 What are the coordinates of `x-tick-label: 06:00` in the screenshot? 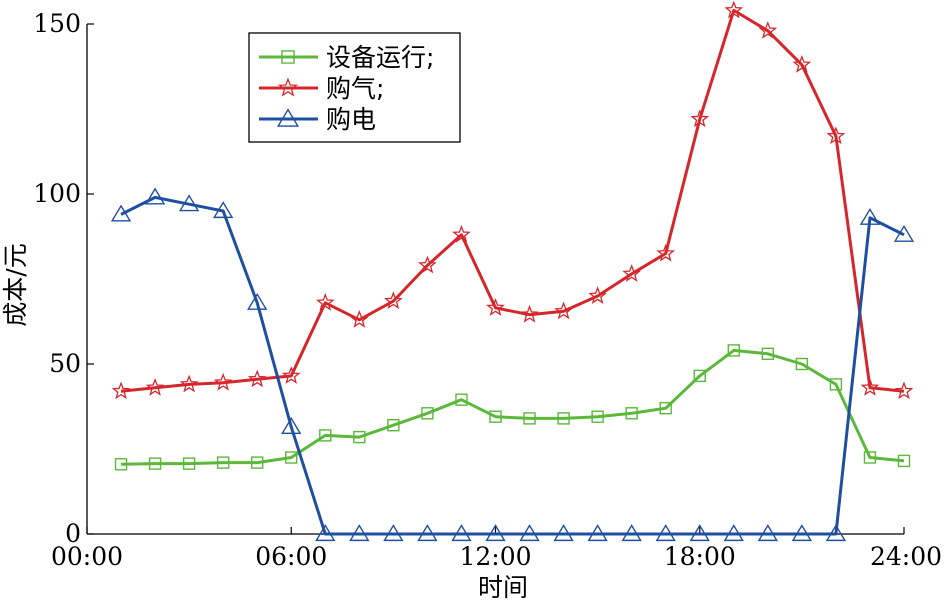 It's located at (291, 556).